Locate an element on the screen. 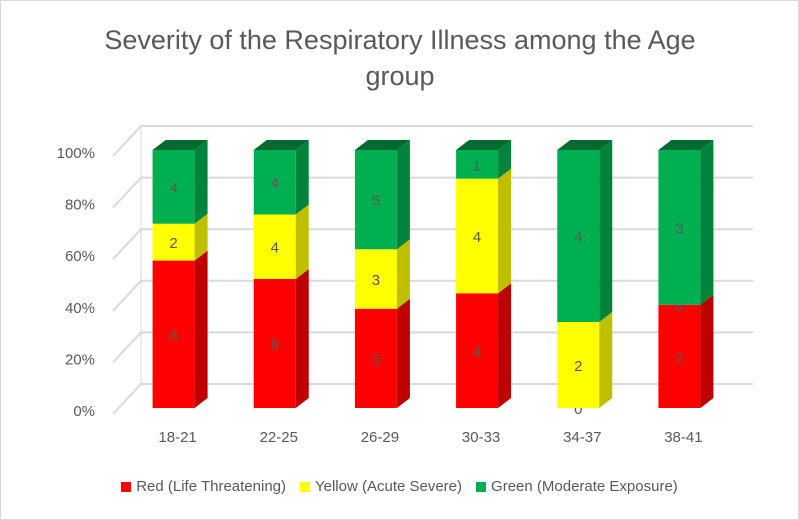 The width and height of the screenshot is (799, 520). x-tick-label: 18-21 is located at coordinates (177, 437).